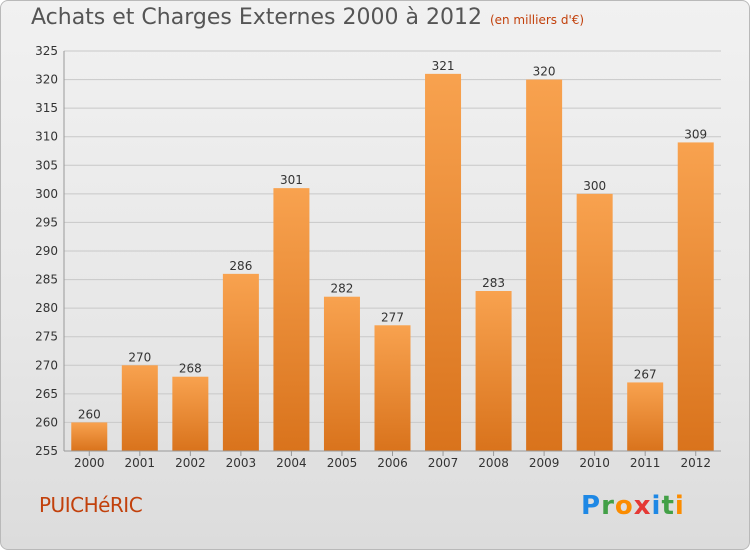 The image size is (750, 550). Describe the element at coordinates (240, 266) in the screenshot. I see `value-label-2003: 286` at that location.